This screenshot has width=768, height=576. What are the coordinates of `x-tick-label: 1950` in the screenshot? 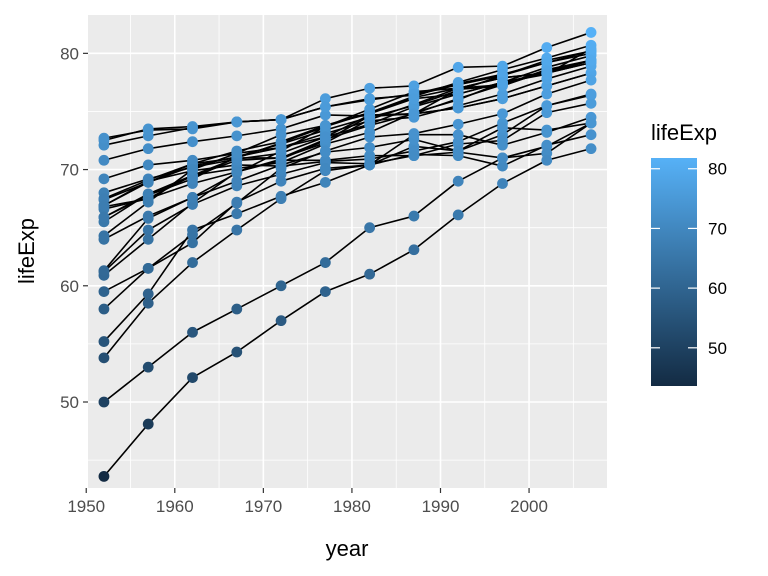 It's located at (86, 506).